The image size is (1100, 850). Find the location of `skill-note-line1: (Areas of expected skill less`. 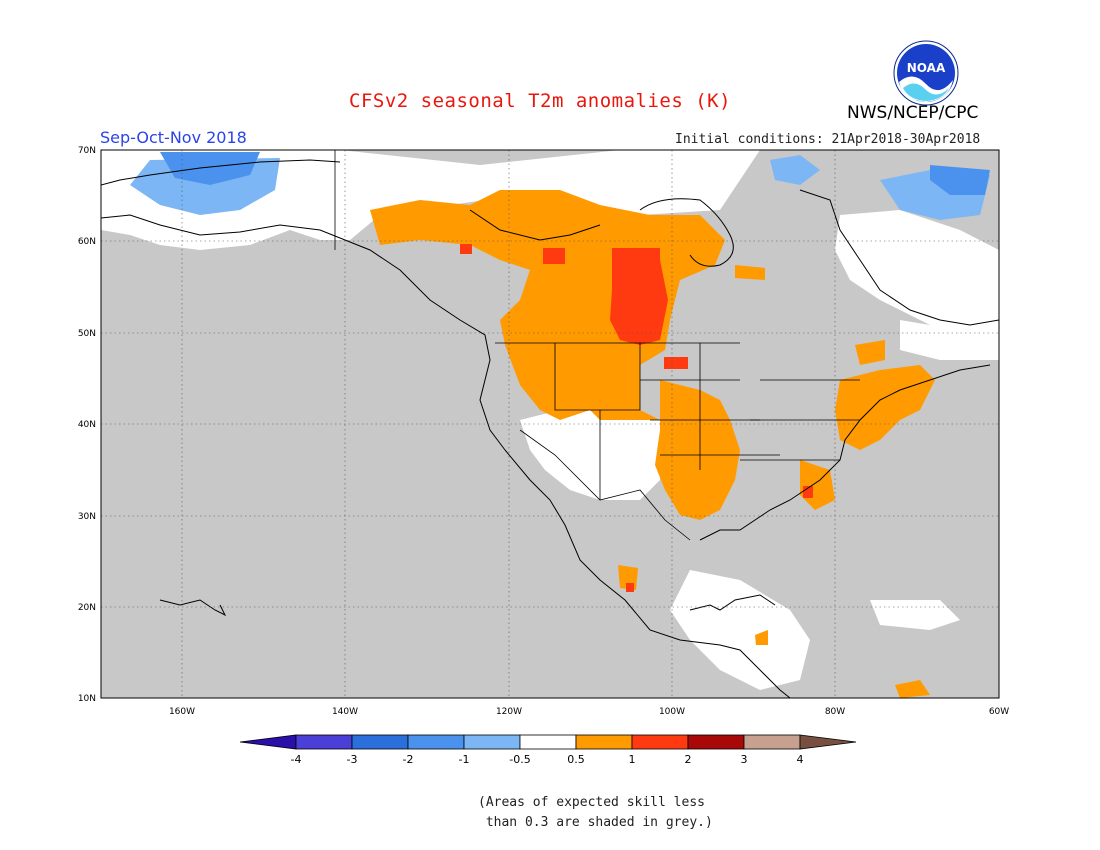

skill-note-line1: (Areas of expected skill less is located at coordinates (591, 802).